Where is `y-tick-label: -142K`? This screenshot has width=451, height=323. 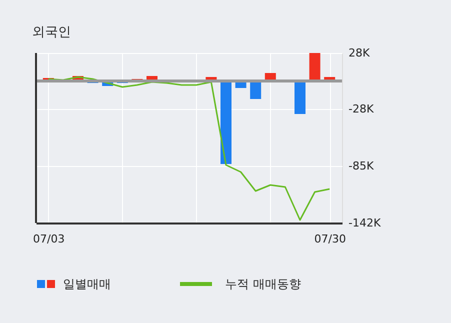 y-tick-label: -142K is located at coordinates (365, 223).